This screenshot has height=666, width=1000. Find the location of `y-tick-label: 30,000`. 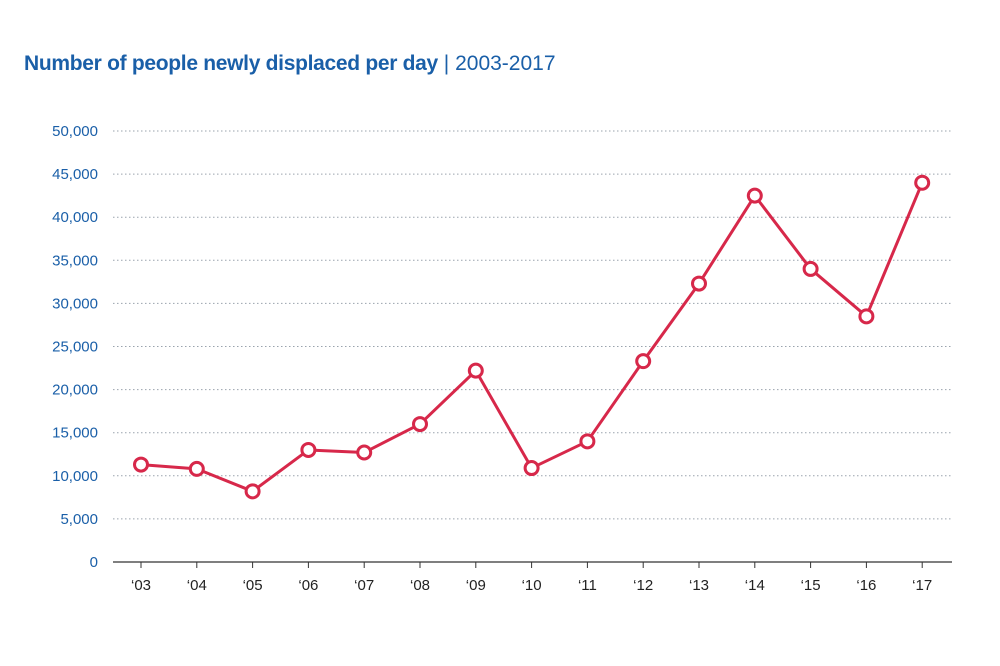

y-tick-label: 30,000 is located at coordinates (75, 303).